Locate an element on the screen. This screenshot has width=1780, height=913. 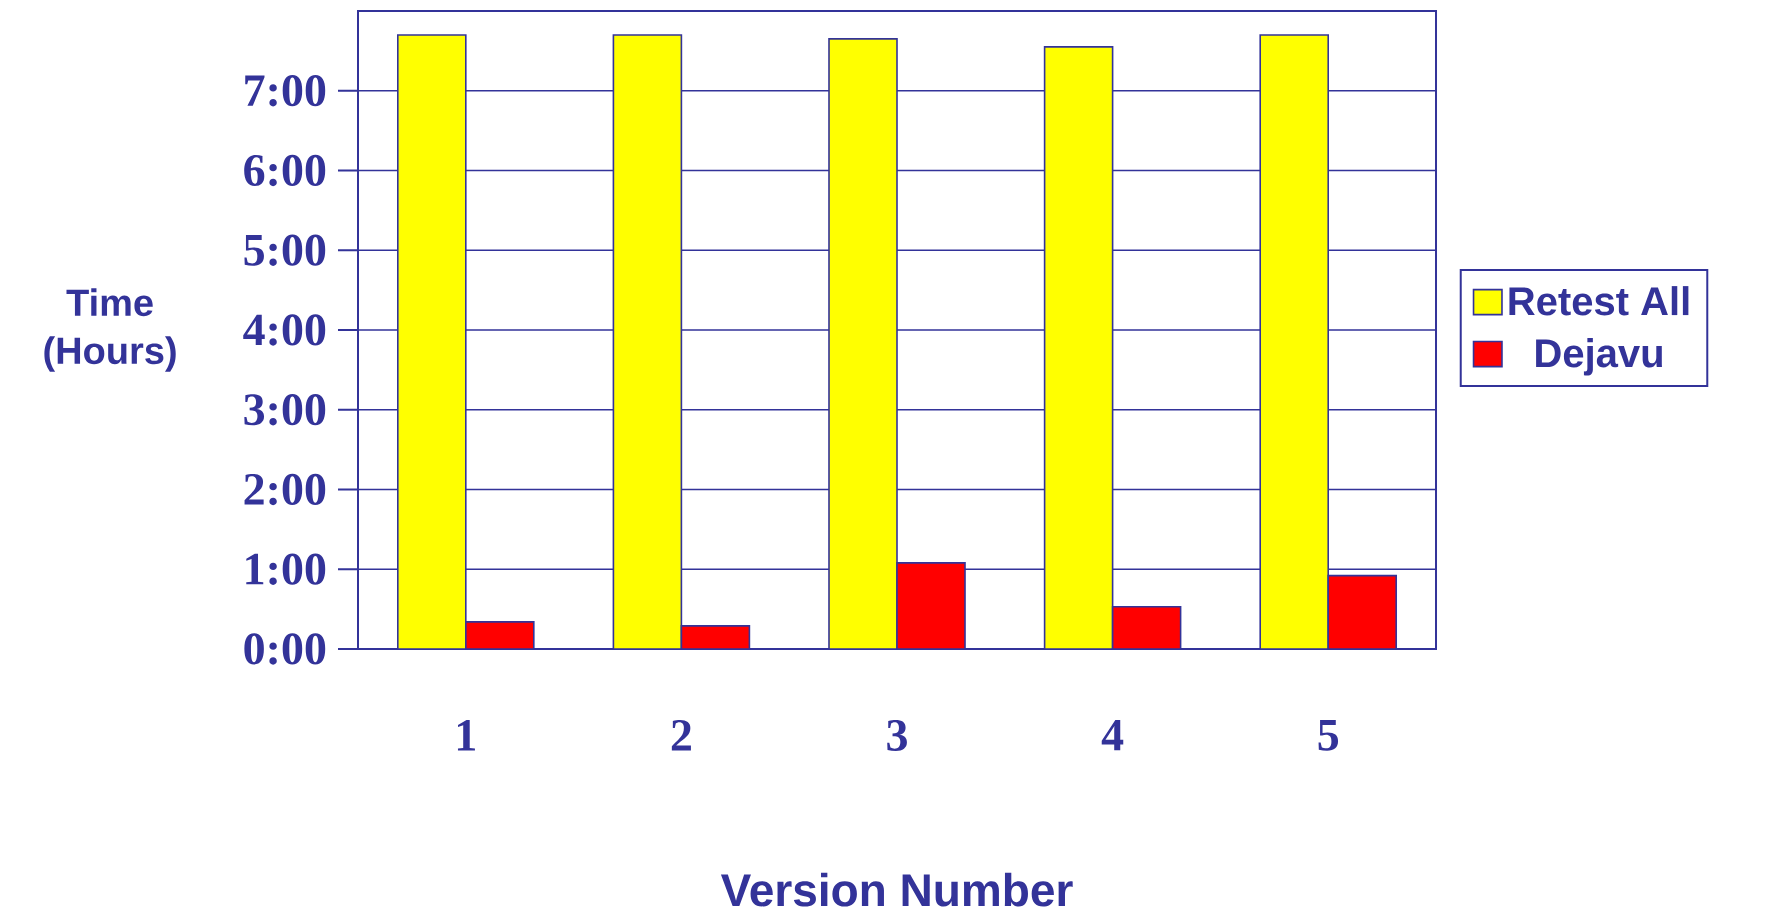
y-tick-label: 4:00 is located at coordinates (284, 330).